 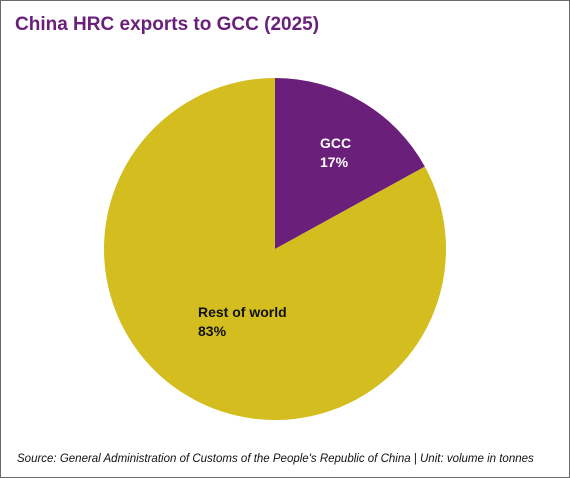 What do you see at coordinates (167, 24) in the screenshot?
I see `chart-title: China HRC exports to GCC (2025)` at bounding box center [167, 24].